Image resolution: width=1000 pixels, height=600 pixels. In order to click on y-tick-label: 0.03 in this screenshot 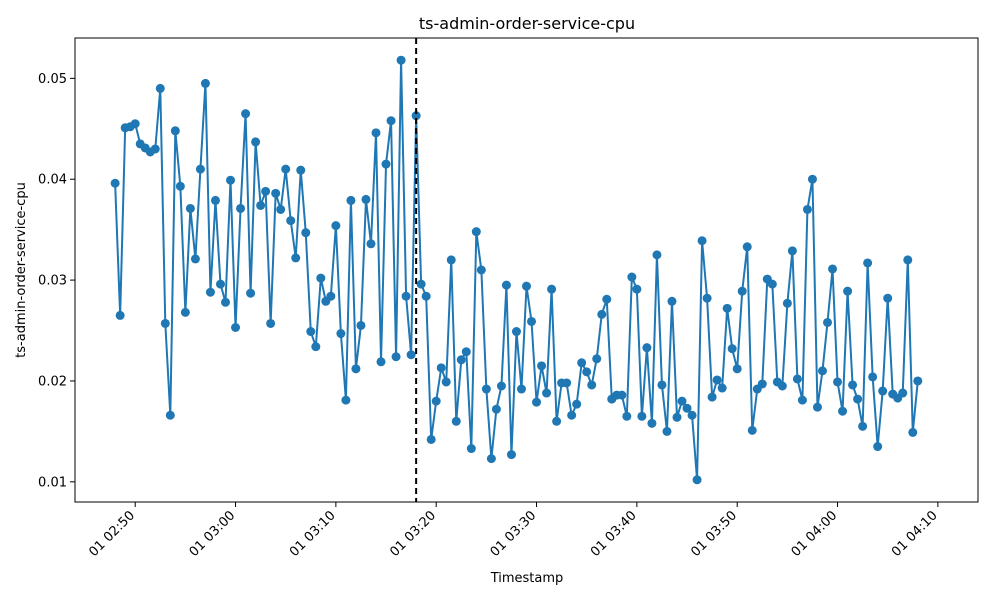, I will do `click(52, 281)`.